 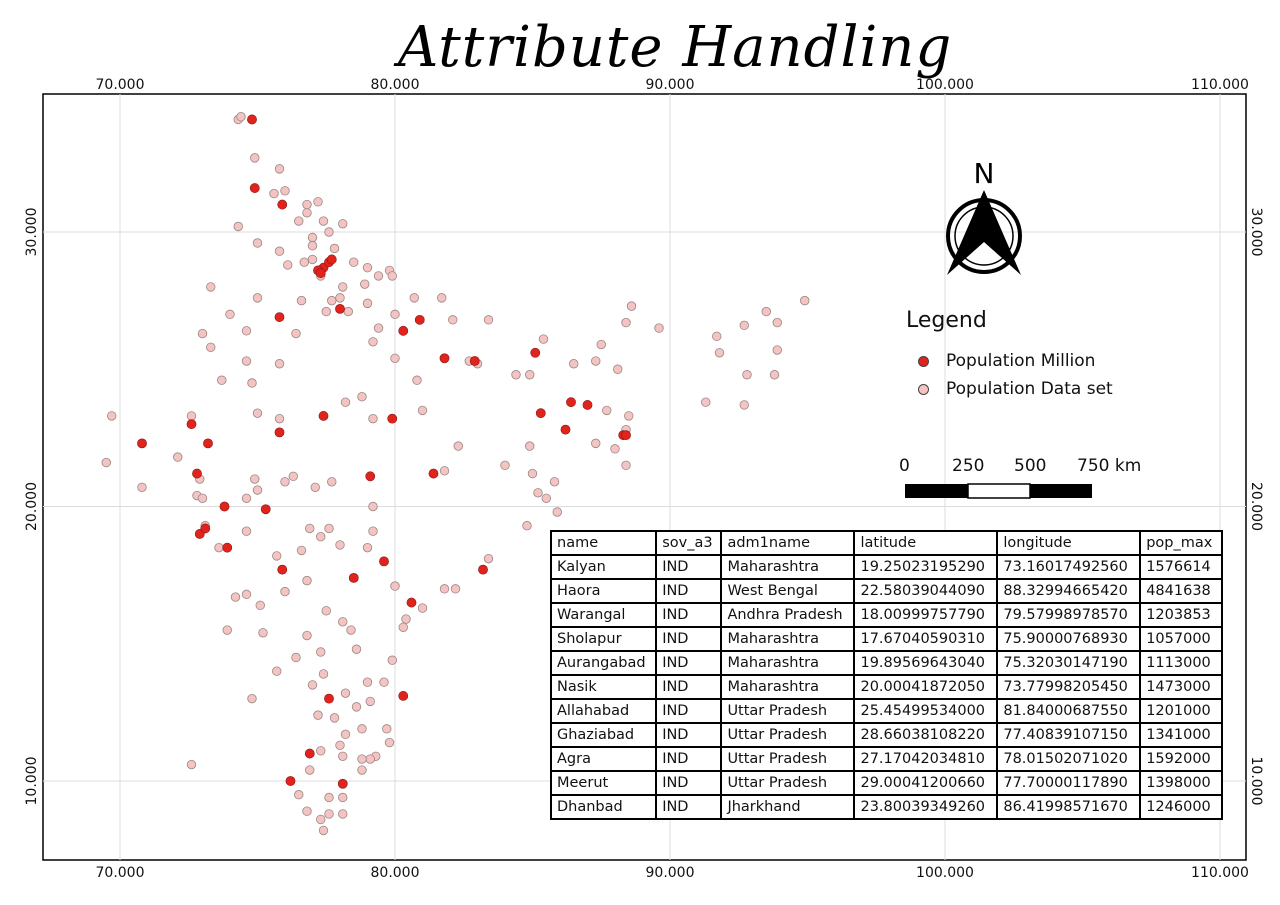 What do you see at coordinates (1069, 543) in the screenshot?
I see `column-header-longitude: longitude` at bounding box center [1069, 543].